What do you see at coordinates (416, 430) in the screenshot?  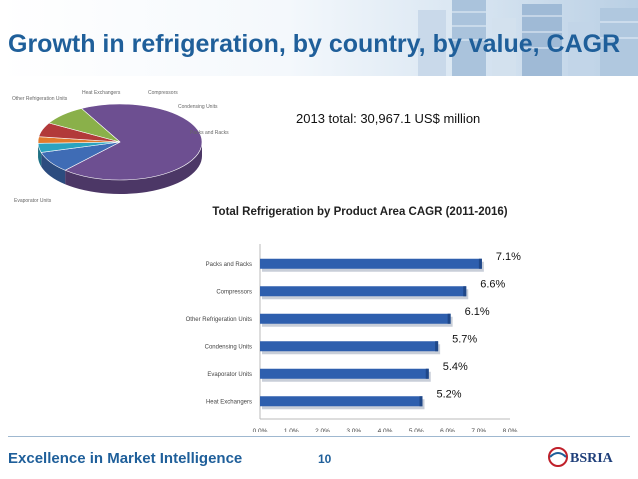 I see `x-tick-label: 5.0%` at bounding box center [416, 430].